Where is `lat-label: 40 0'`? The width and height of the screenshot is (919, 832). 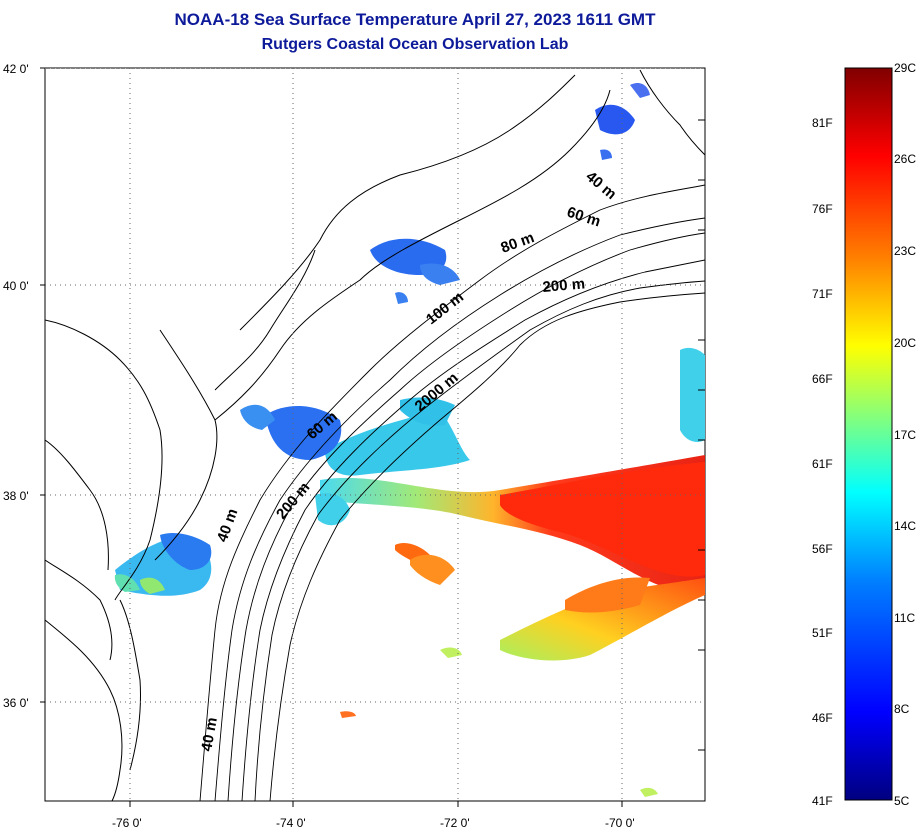 lat-label: 40 0' is located at coordinates (16, 286).